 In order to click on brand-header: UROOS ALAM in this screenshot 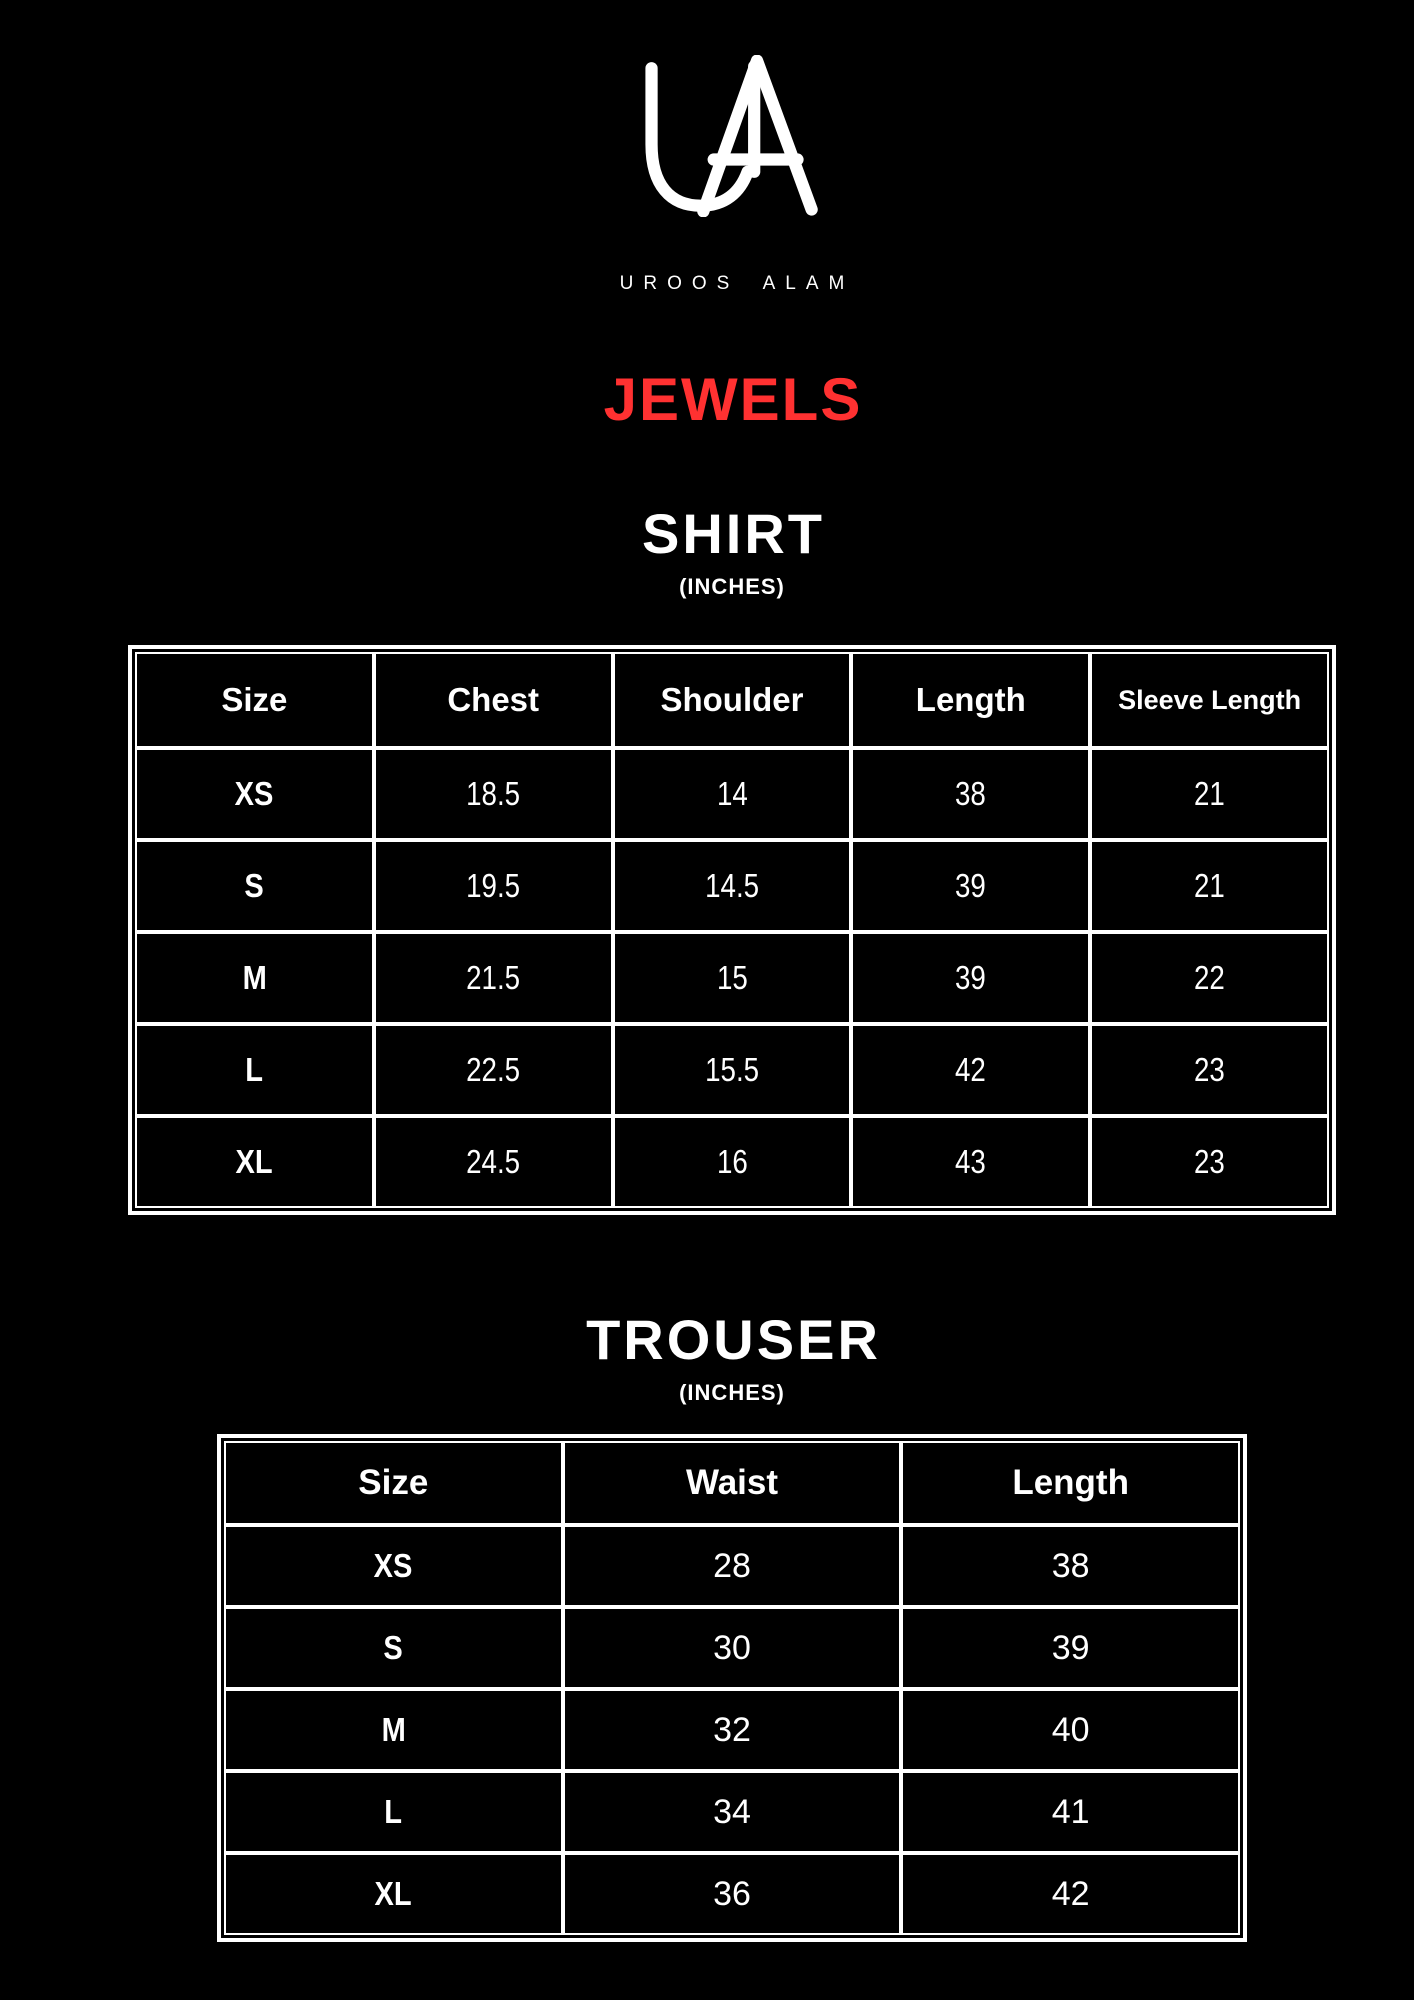, I will do `click(719, 147)`.